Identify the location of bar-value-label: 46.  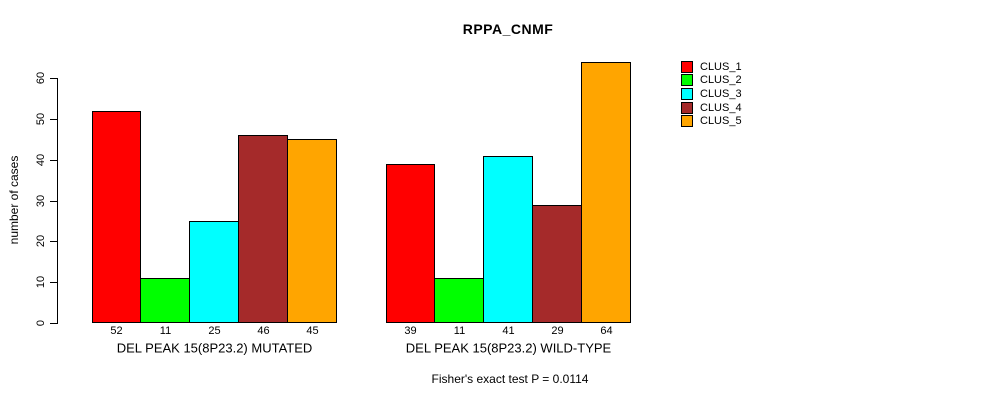
(263, 331).